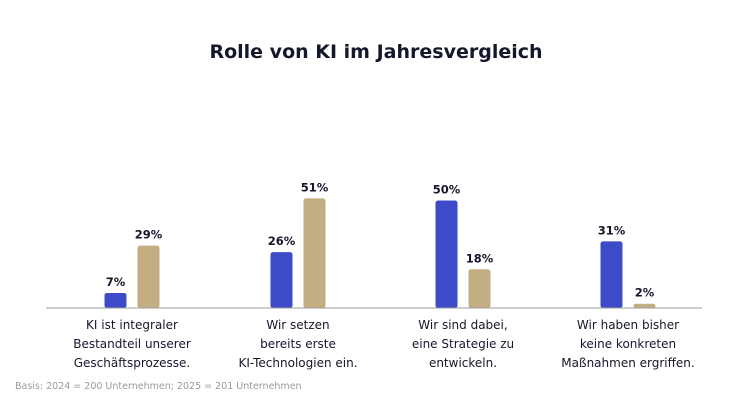 This screenshot has width=746, height=414. Describe the element at coordinates (628, 344) in the screenshot. I see `category-label-4-line2: keine konkreten` at that location.